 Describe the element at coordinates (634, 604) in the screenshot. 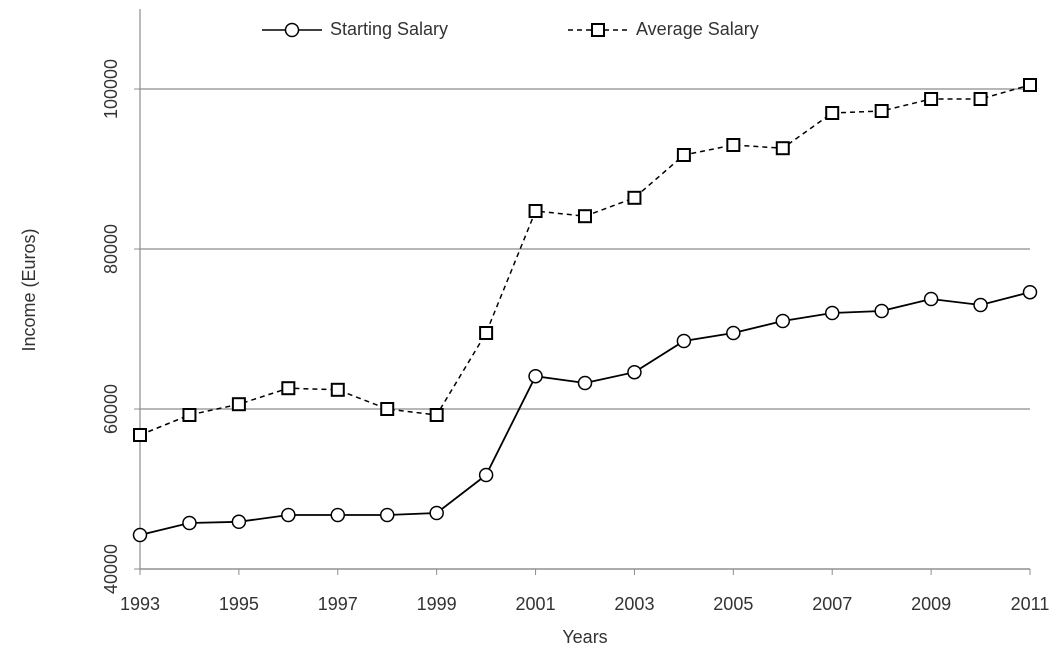

I see `x-tick-label: 2003` at that location.